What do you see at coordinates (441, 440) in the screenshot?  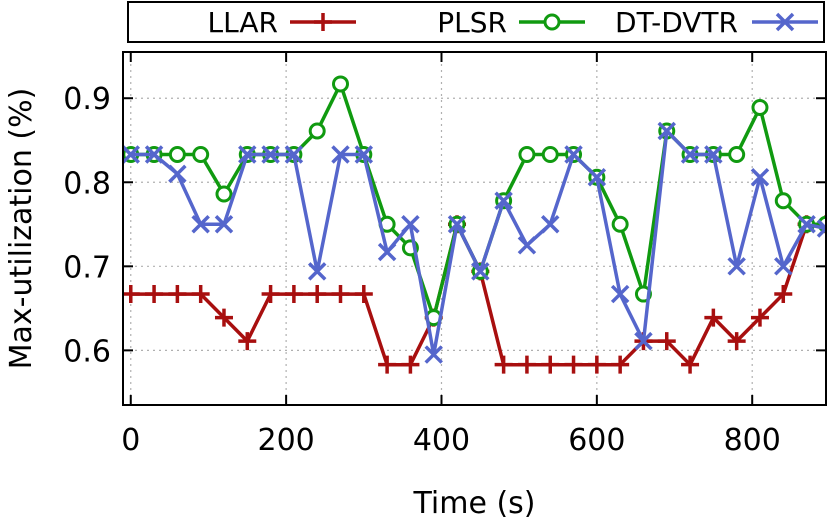 I see `x-tick-label: 400` at bounding box center [441, 440].